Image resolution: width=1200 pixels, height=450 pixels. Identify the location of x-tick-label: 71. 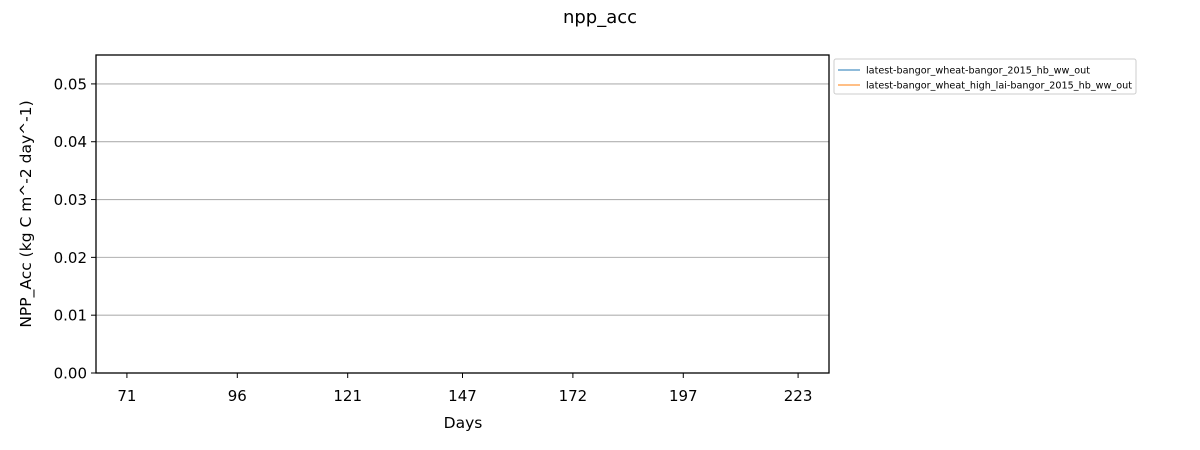
(126, 396).